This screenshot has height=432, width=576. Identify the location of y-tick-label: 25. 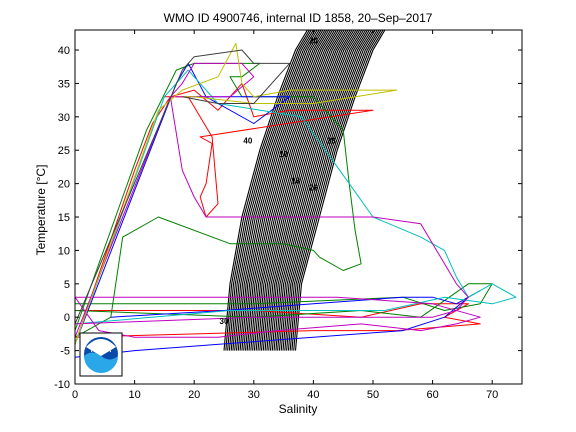
(64, 151).